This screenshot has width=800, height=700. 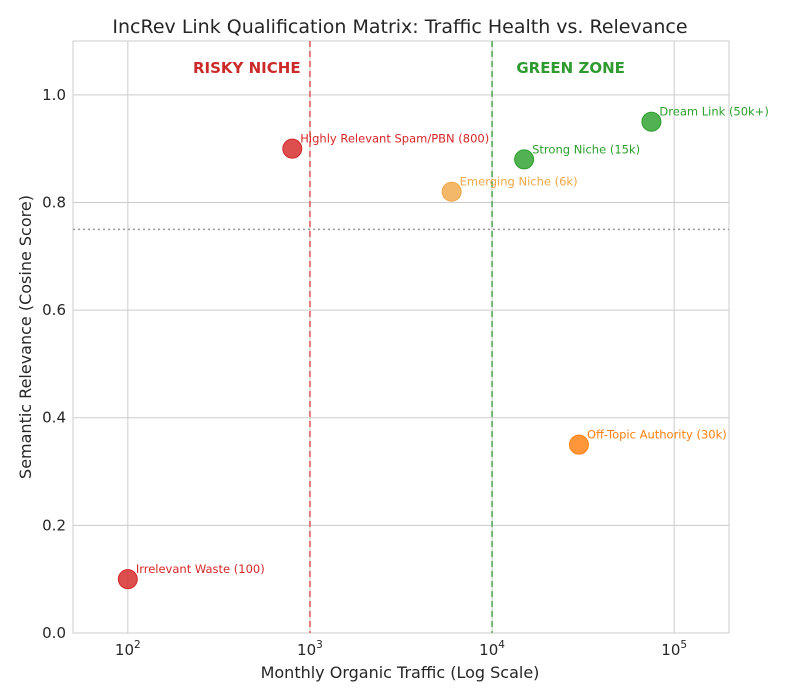 What do you see at coordinates (519, 182) in the screenshot?
I see `data-point-label: Emerging Niche (6k)` at bounding box center [519, 182].